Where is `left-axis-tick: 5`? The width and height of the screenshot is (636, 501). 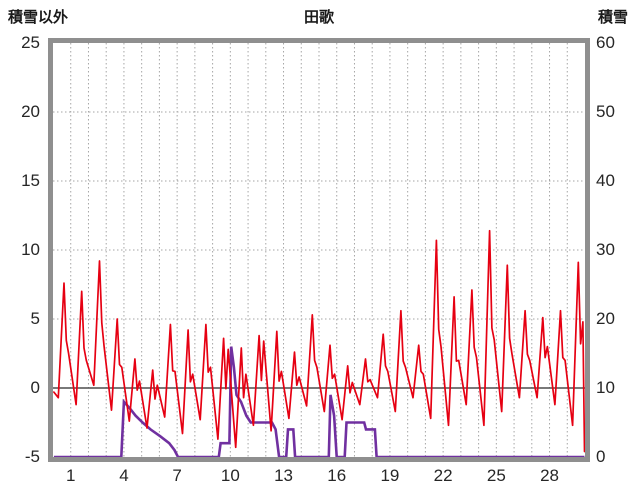 left-axis-tick: 5 is located at coordinates (35, 318).